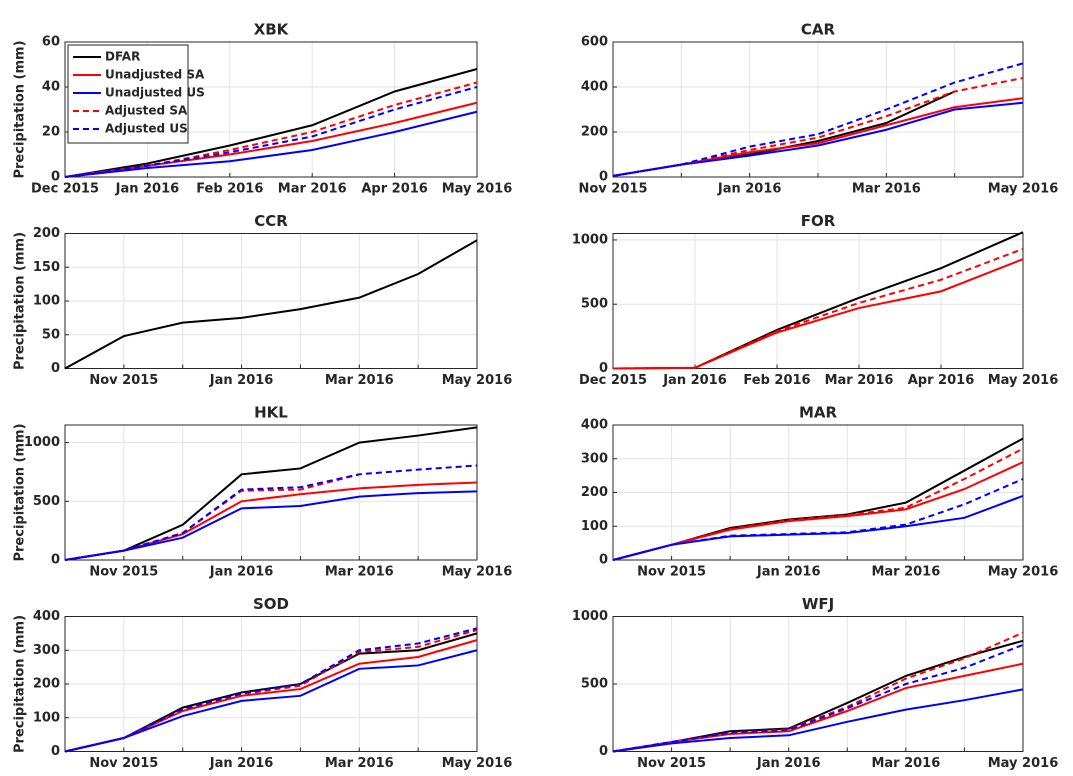  Describe the element at coordinates (51, 132) in the screenshot. I see `y-tick-label: 20` at that location.